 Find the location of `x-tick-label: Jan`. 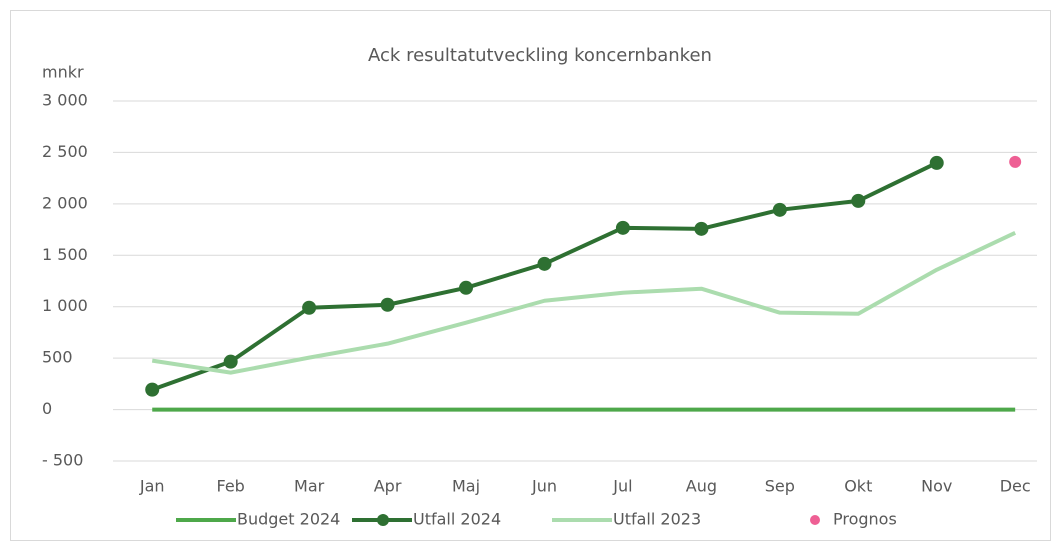

x-tick-label: Jan is located at coordinates (152, 486).